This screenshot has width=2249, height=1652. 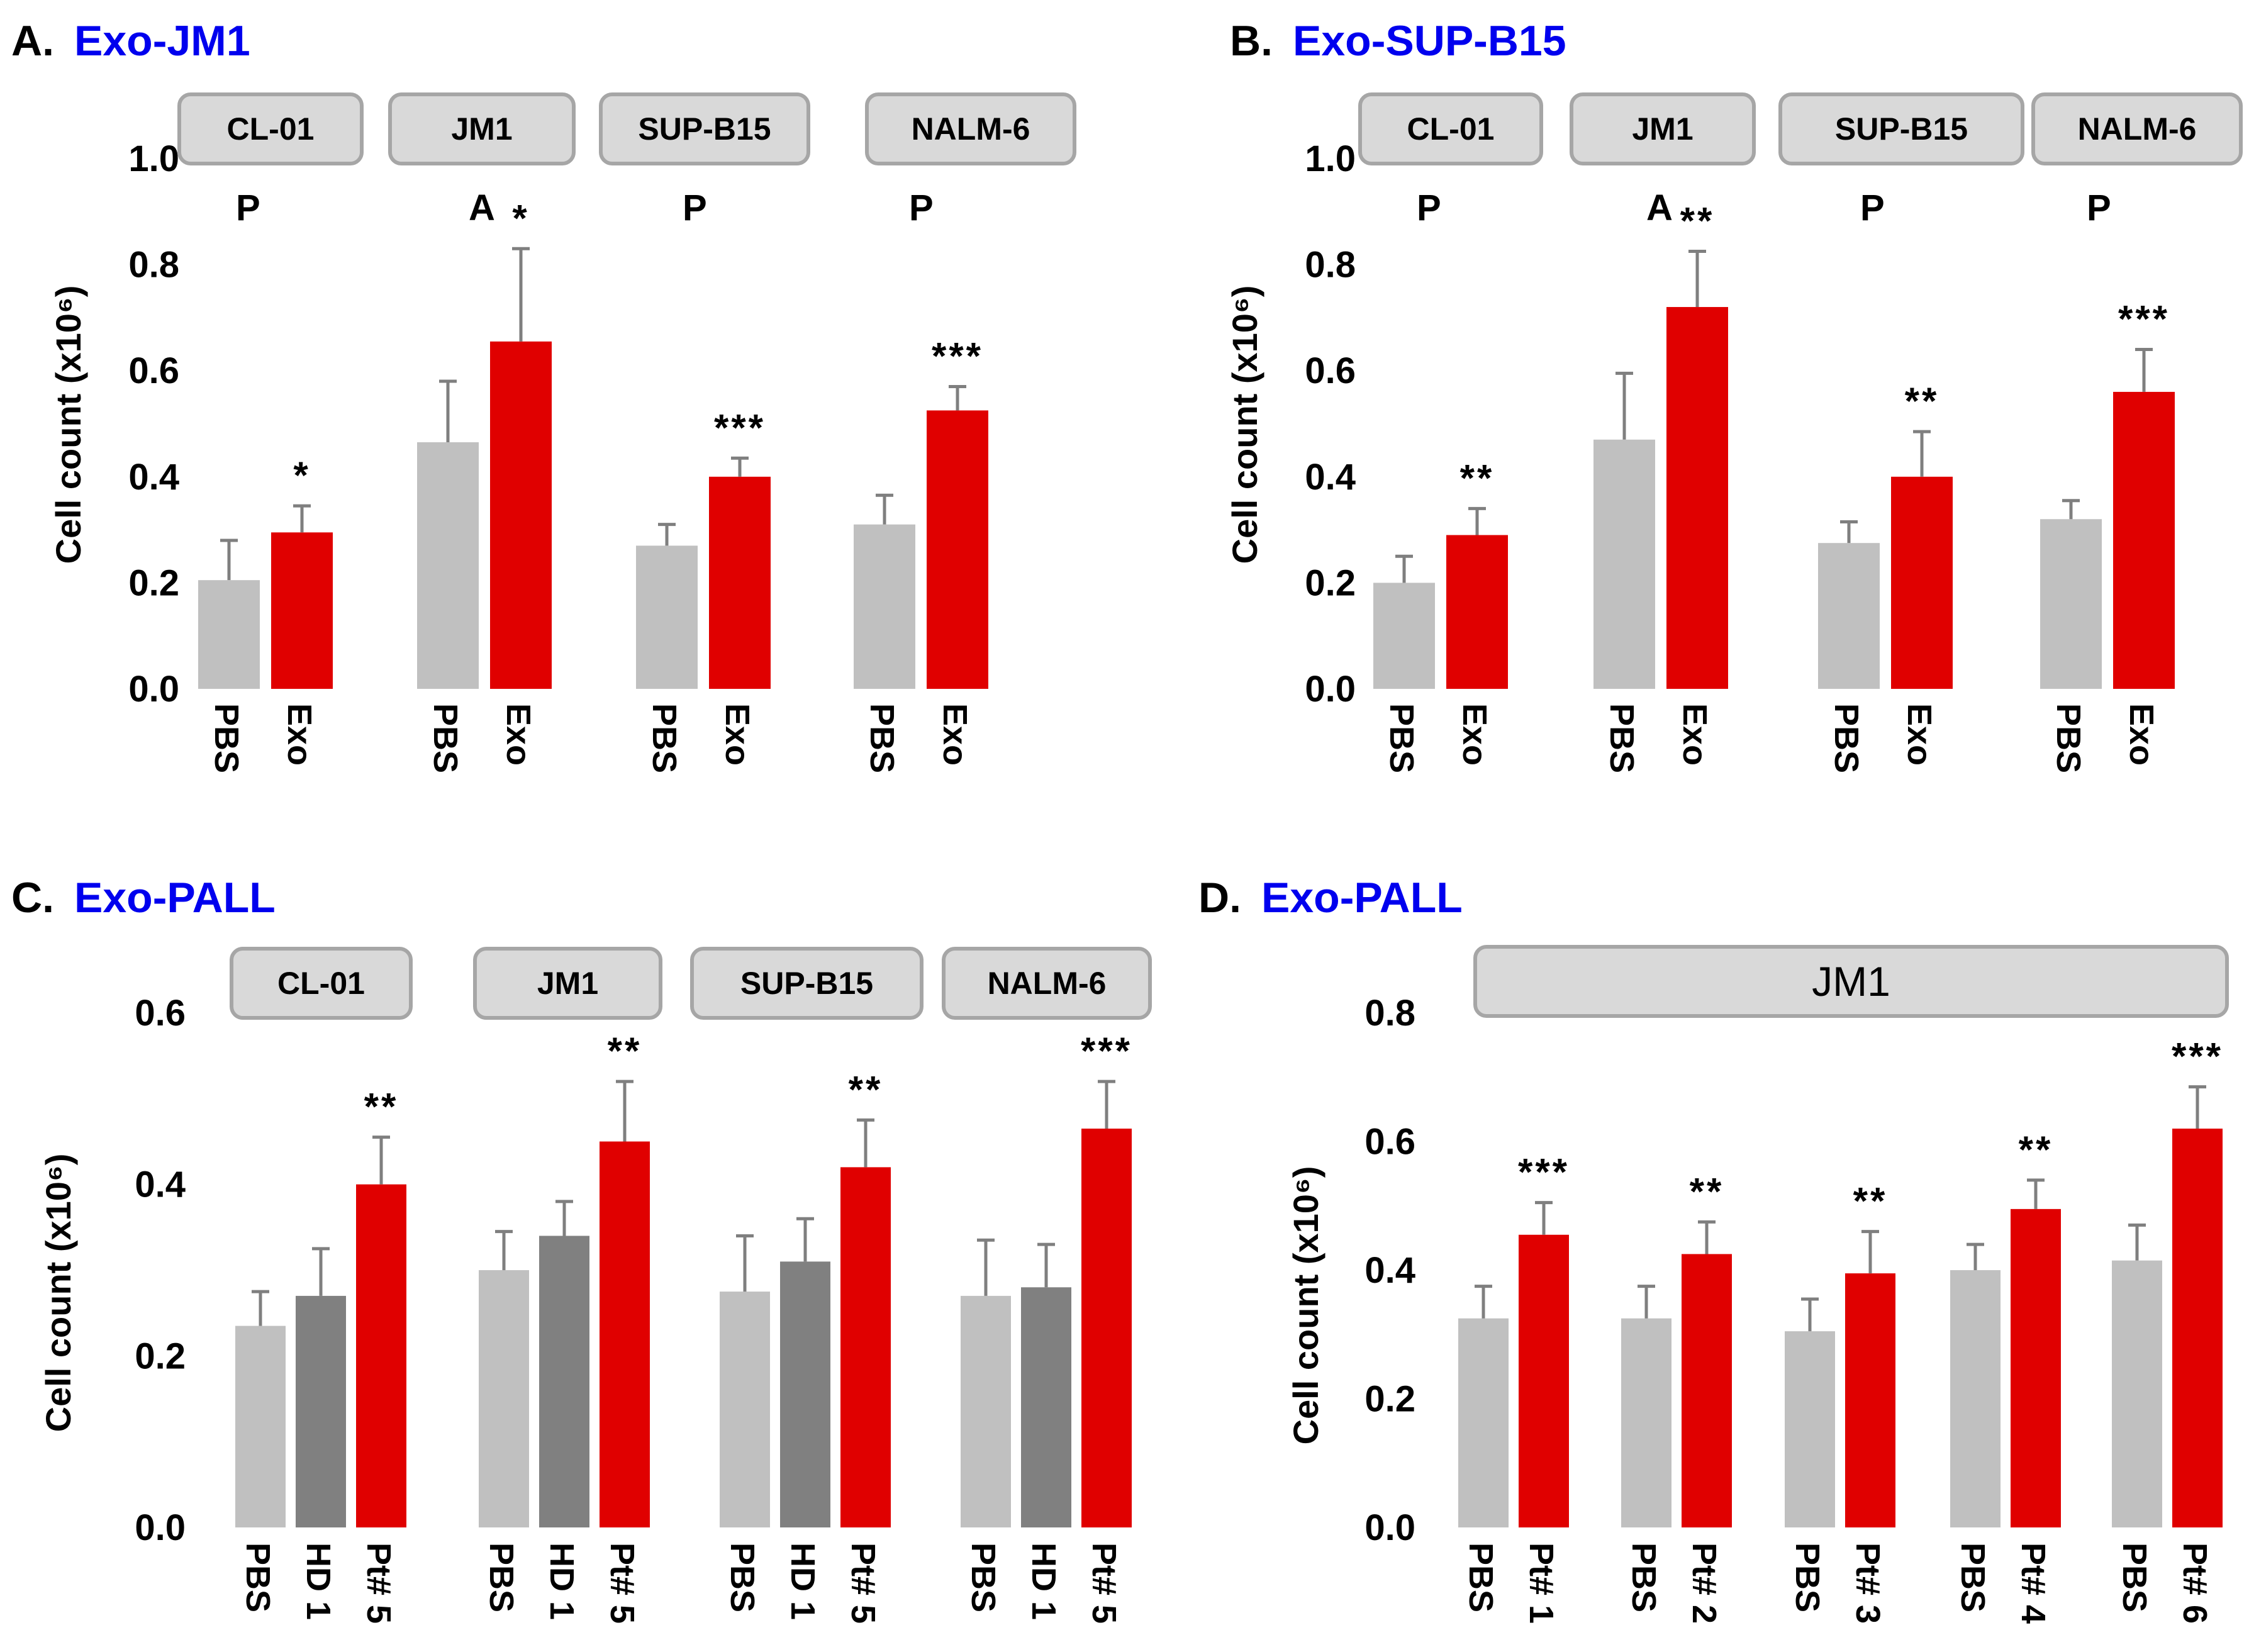 I want to click on y-tick-label: 0.4, so click(x=154, y=477).